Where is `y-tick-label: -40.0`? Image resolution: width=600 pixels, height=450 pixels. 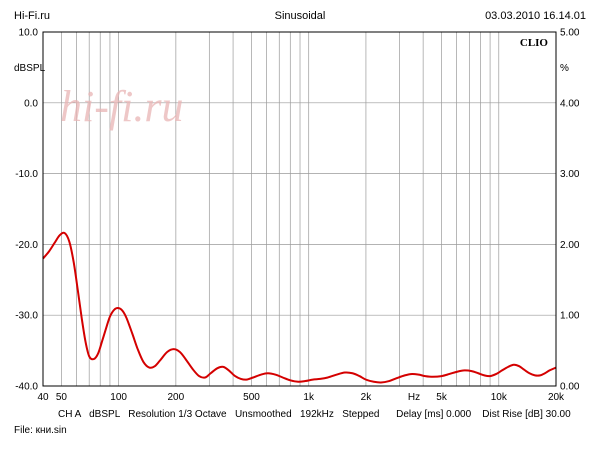 y-tick-label: -40.0 is located at coordinates (26, 387).